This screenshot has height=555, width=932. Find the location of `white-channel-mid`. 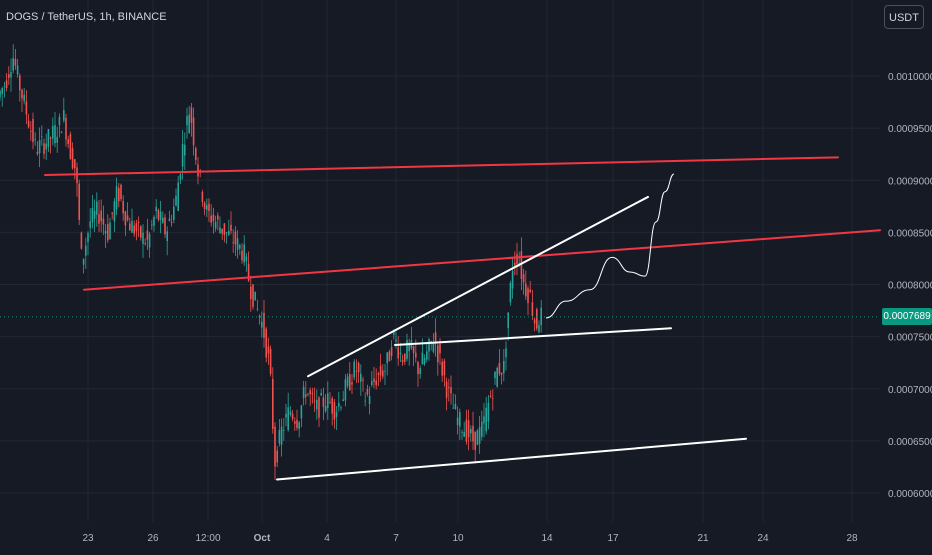

white-channel-mid is located at coordinates (533, 336).